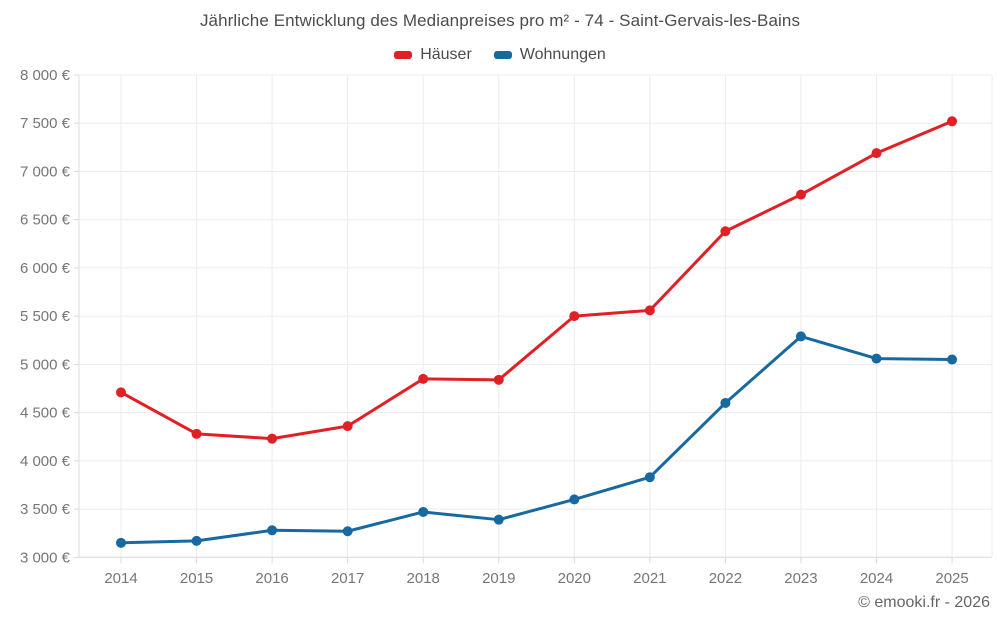 This screenshot has height=625, width=1000. What do you see at coordinates (45, 364) in the screenshot?
I see `y-axis-label: 5 000 €` at bounding box center [45, 364].